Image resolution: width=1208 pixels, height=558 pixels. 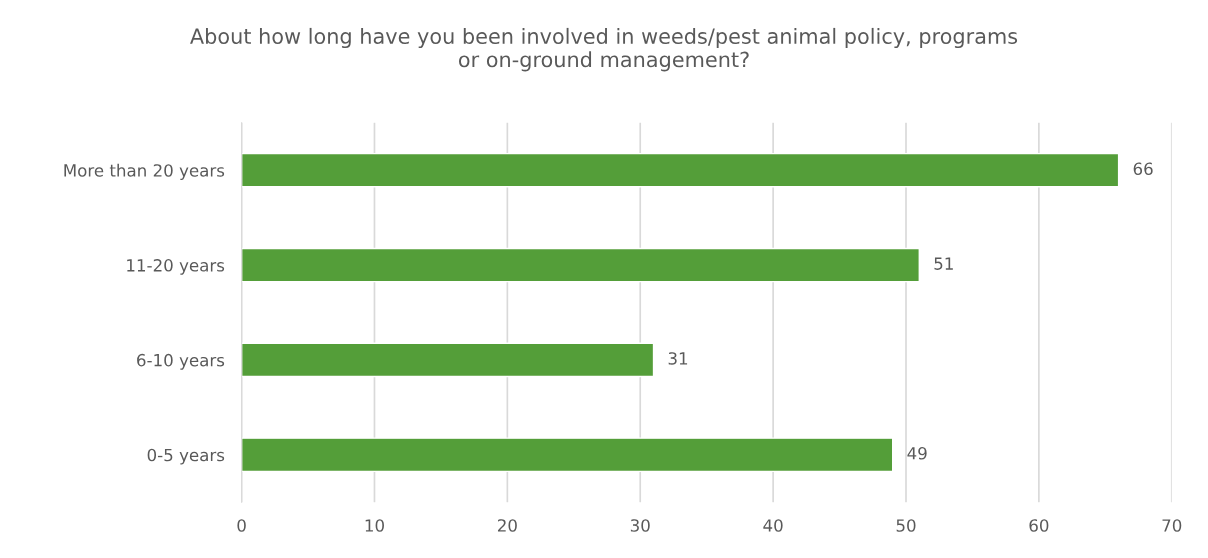 What do you see at coordinates (1172, 525) in the screenshot?
I see `x-tick-label: 70` at bounding box center [1172, 525].